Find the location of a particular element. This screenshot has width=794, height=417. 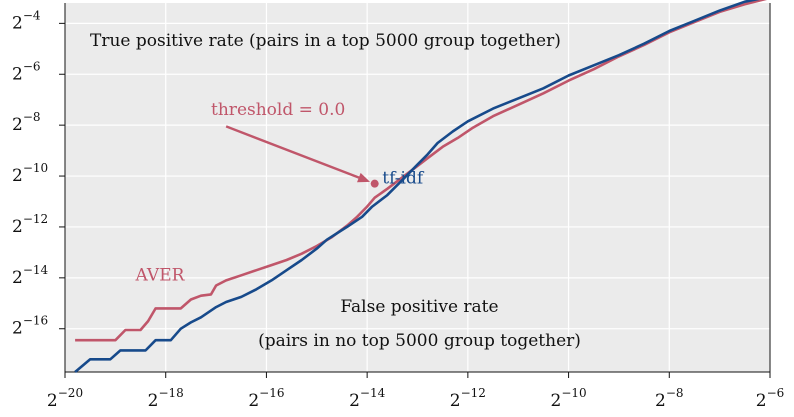

x-tick-label: 2−16 is located at coordinates (266, 398).